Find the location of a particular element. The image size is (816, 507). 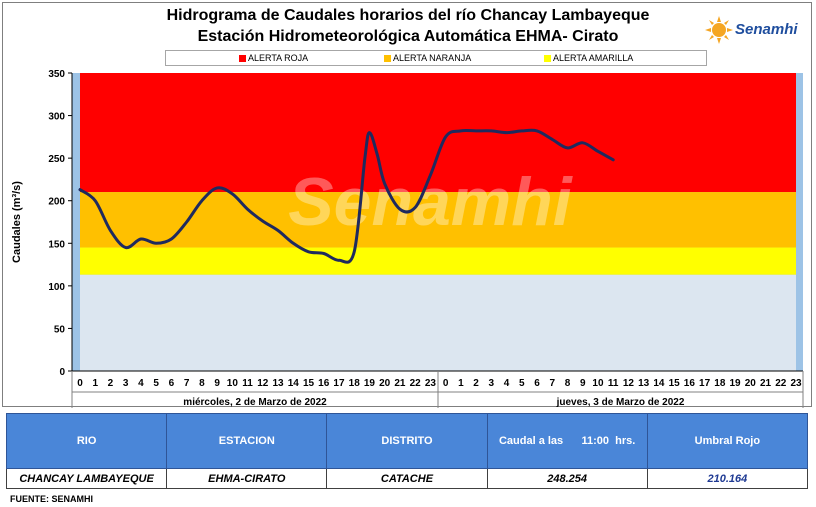

day-label: jueves, 3 de Marzo de 2022 is located at coordinates (620, 402).